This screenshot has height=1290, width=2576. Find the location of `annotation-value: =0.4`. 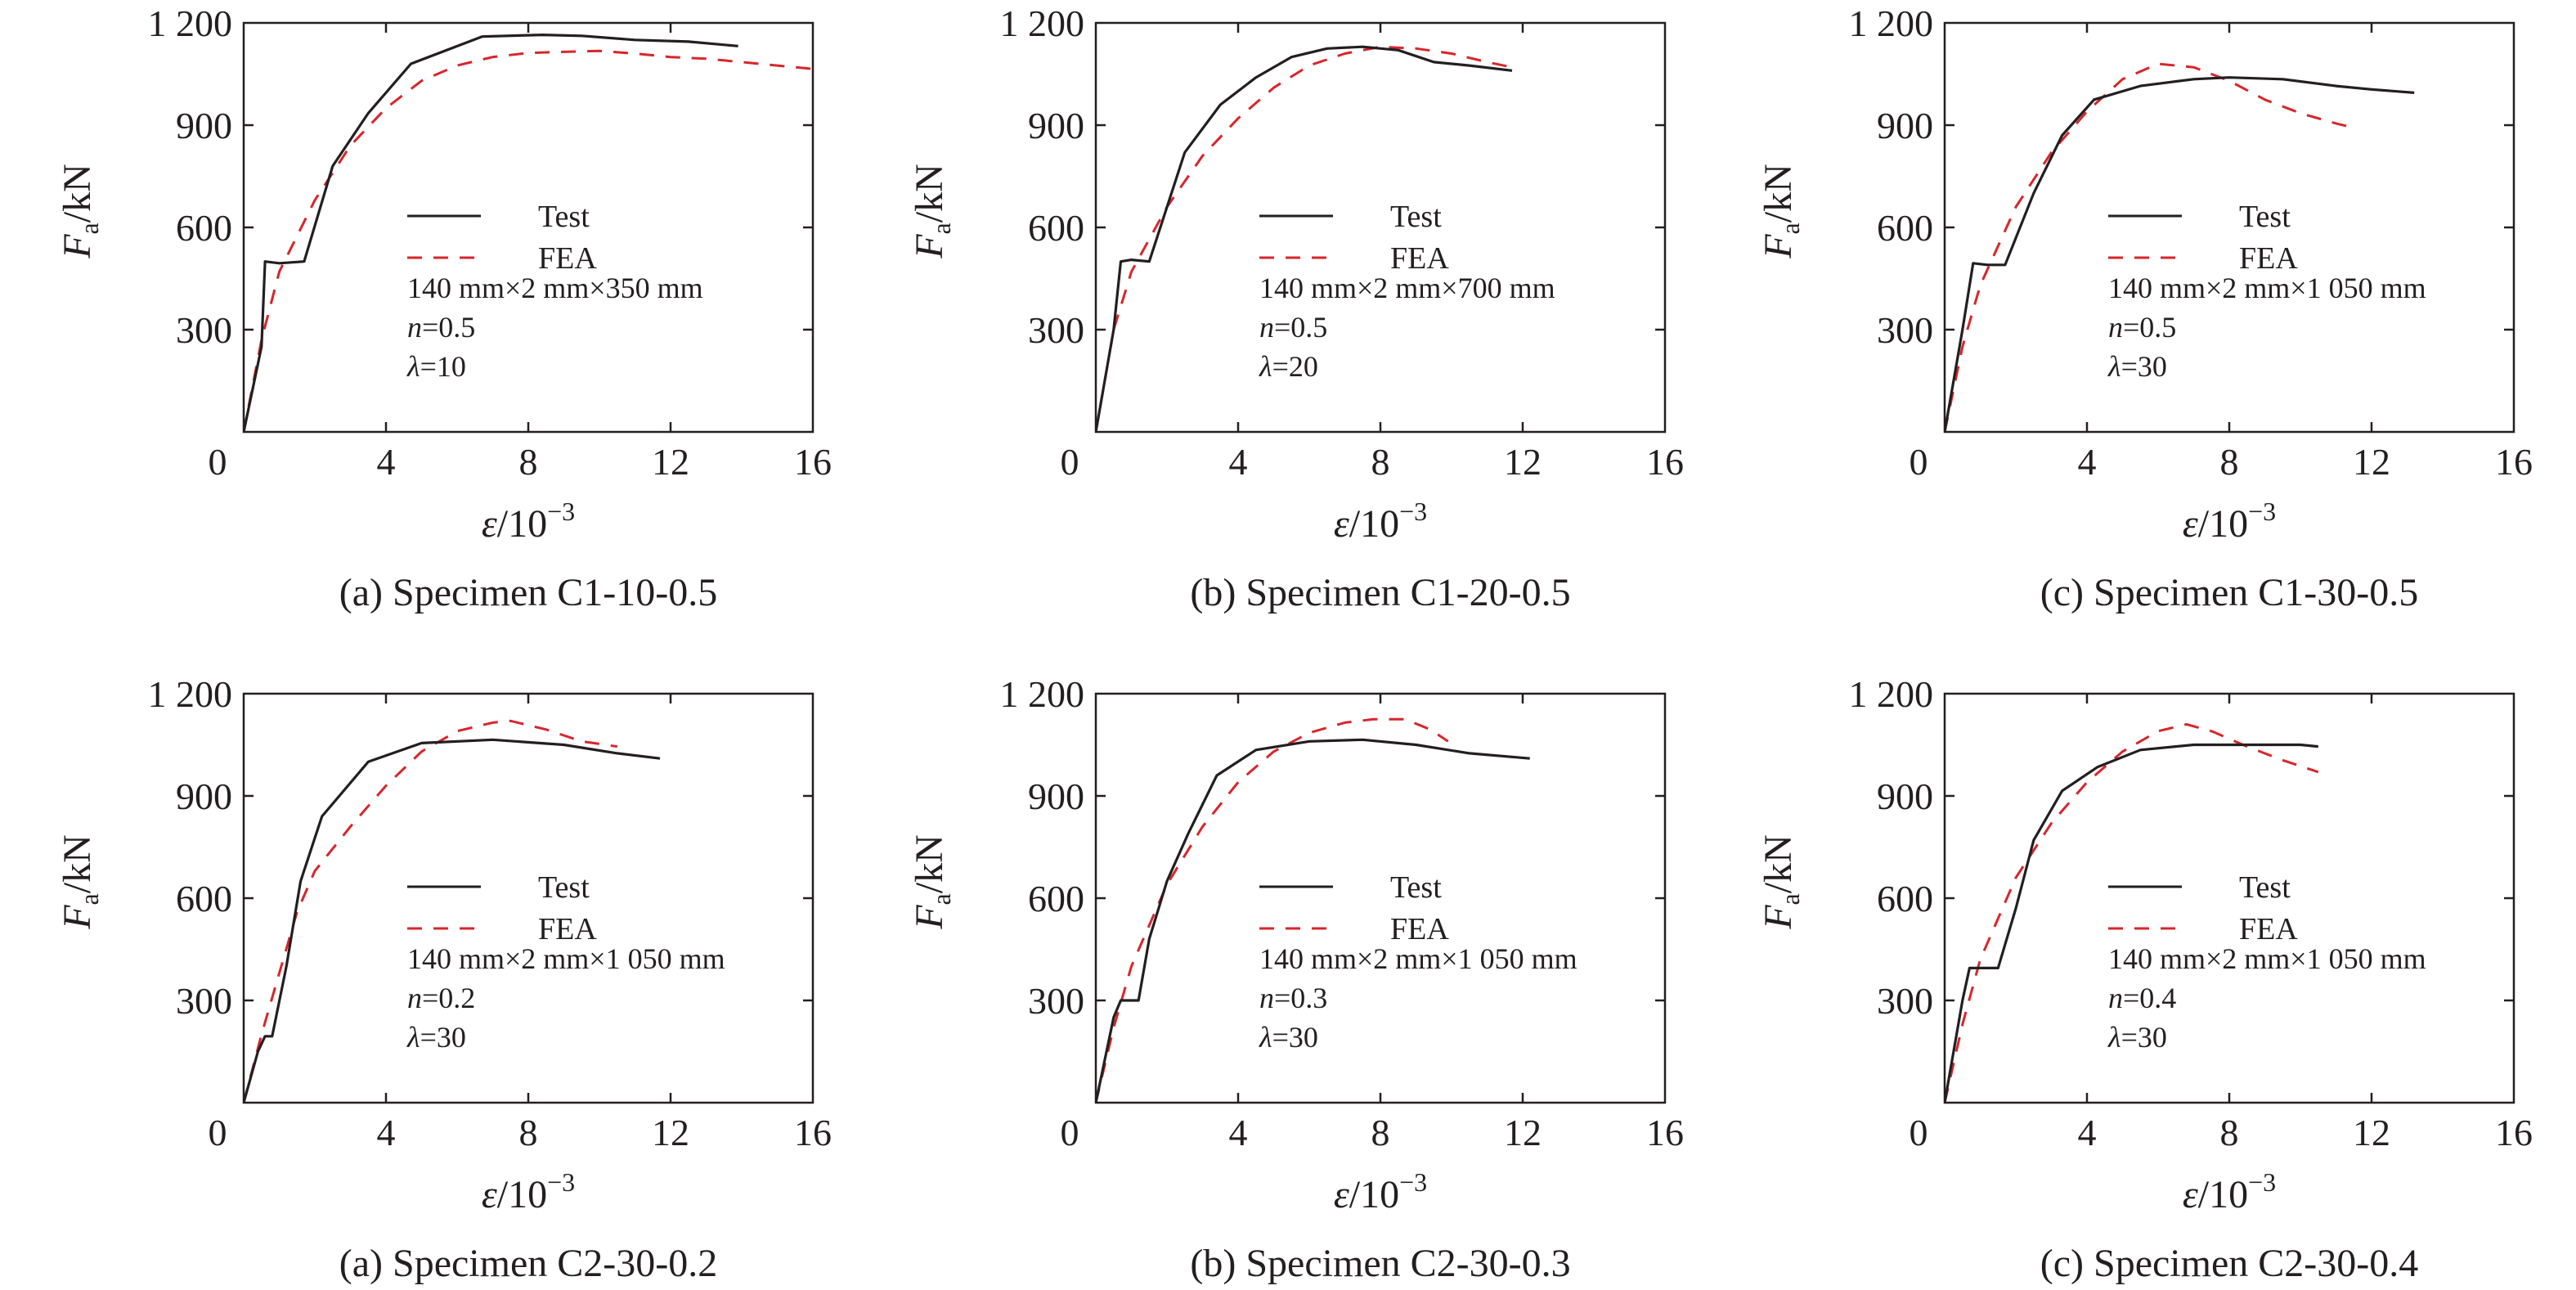

annotation-value: =0.4 is located at coordinates (2149, 998).